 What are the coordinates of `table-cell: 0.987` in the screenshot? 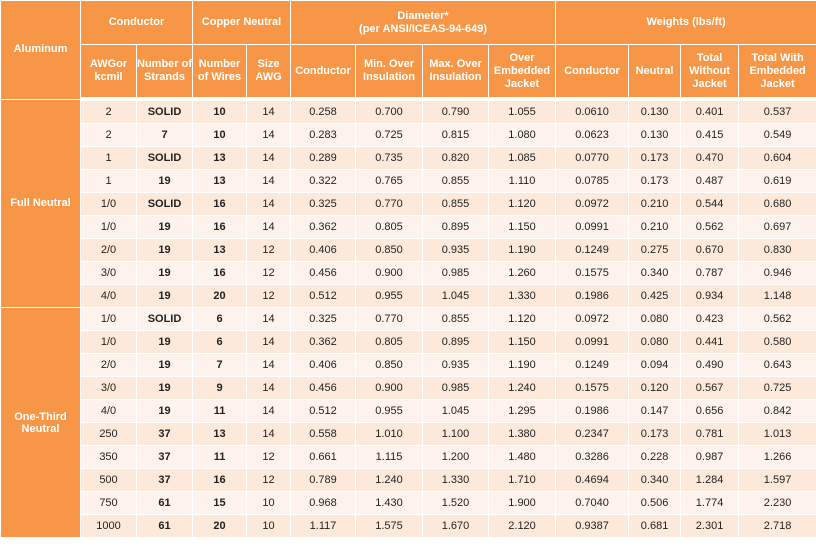 It's located at (710, 457).